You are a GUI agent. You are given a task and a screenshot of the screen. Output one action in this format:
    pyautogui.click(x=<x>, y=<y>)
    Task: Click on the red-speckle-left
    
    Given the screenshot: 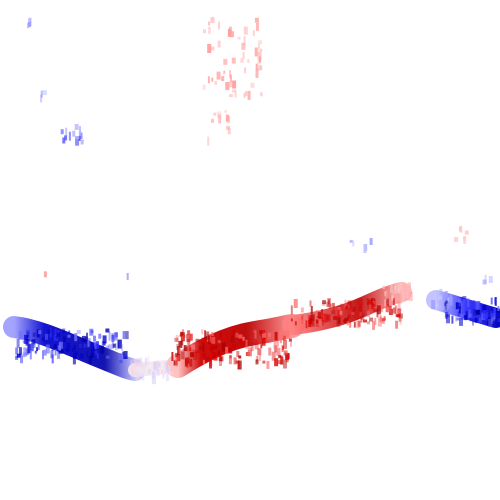 What is the action you would take?
    pyautogui.click(x=45, y=274)
    